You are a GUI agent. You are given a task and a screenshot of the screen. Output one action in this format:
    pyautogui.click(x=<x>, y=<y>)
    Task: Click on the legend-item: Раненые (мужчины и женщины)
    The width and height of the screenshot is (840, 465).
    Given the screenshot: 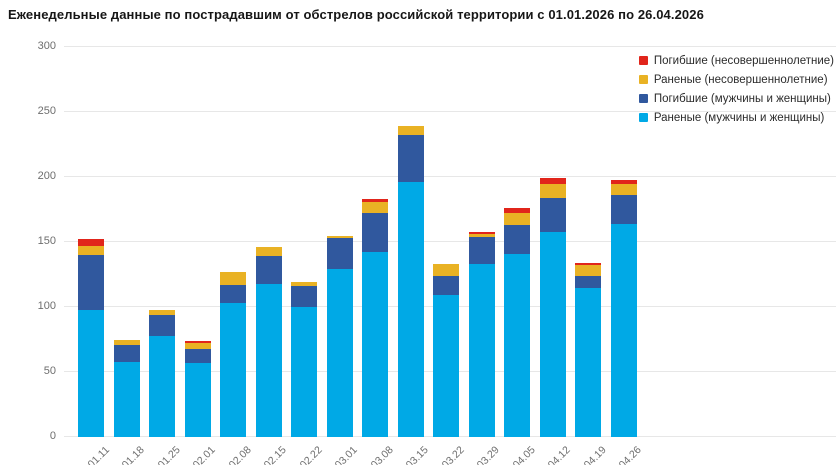 What is the action you would take?
    pyautogui.click(x=736, y=117)
    